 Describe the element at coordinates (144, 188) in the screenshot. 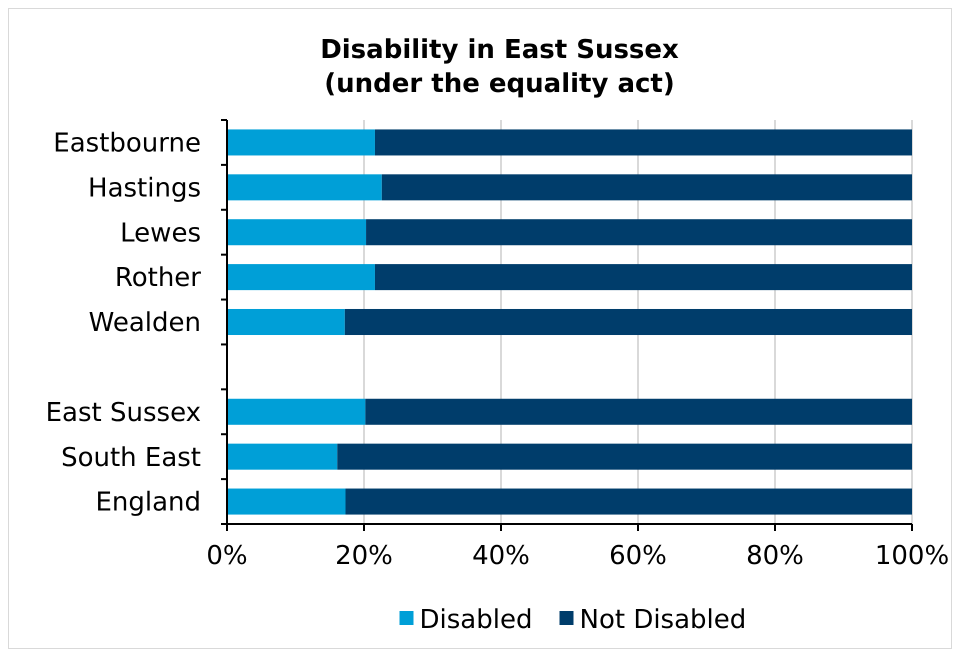

I see `y-tick-label: Hastings` at that location.